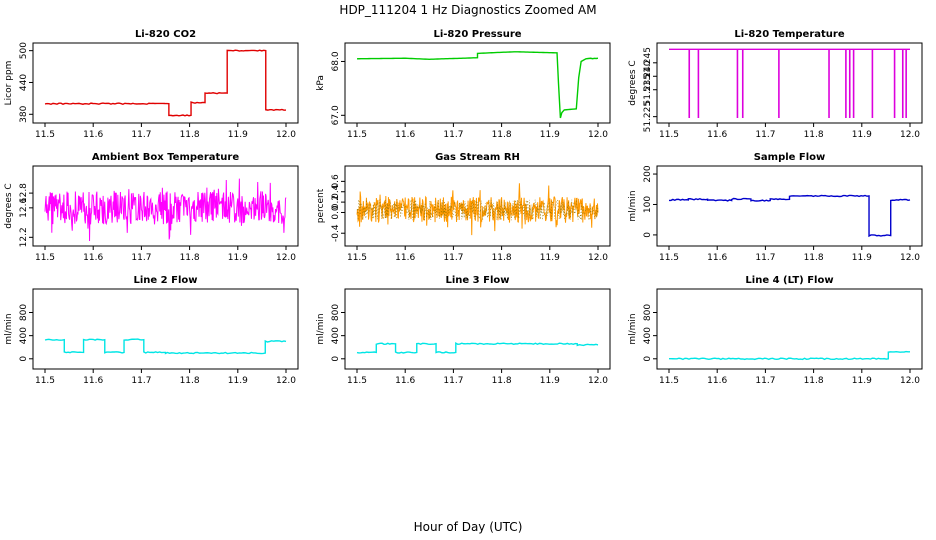 This screenshot has width=936, height=540. Describe the element at coordinates (477, 157) in the screenshot. I see `panel-title: Gas Stream RH` at that location.